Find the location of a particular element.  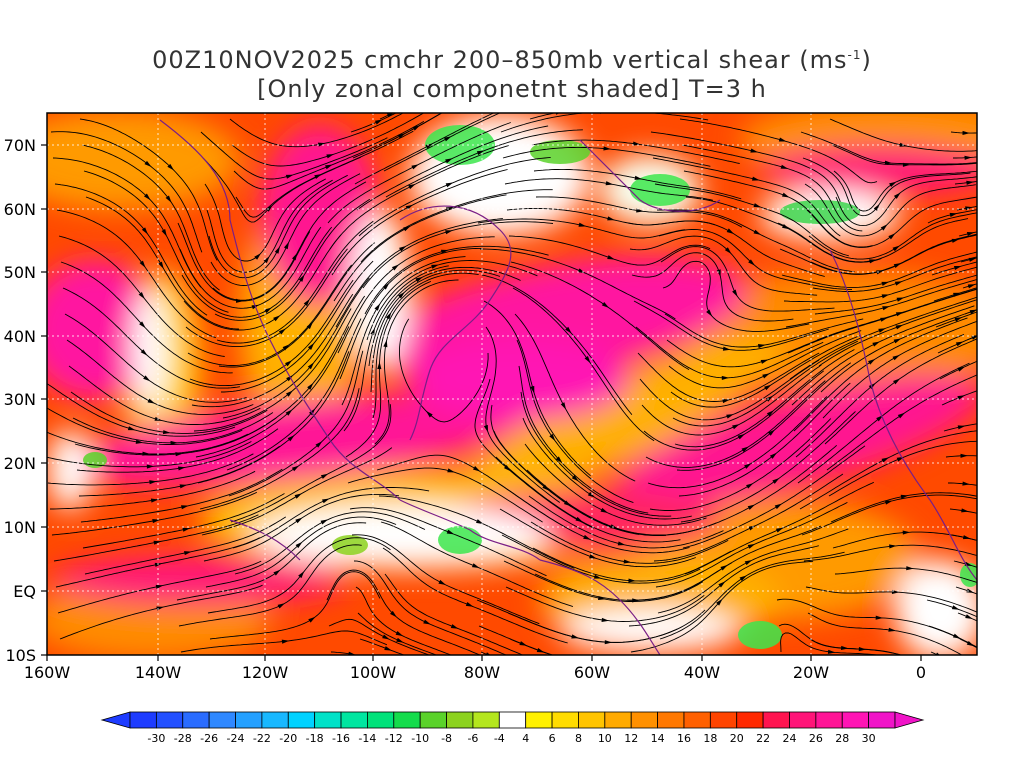

lon-label-0: 0 is located at coordinates (921, 672).